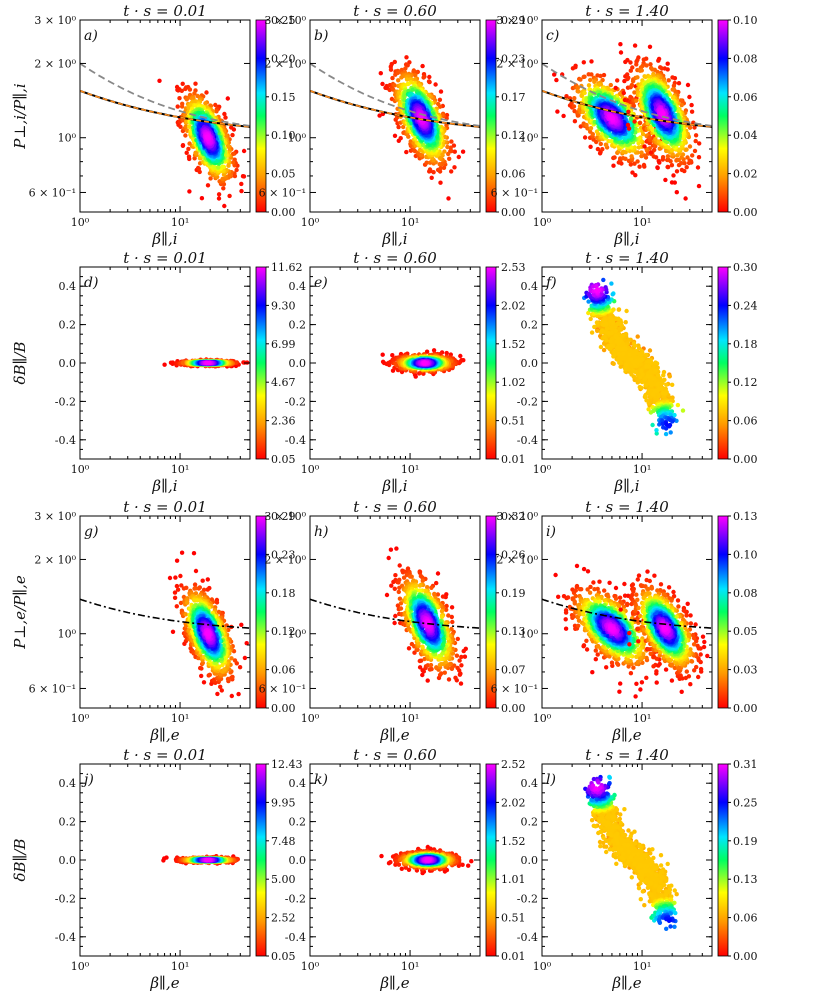 The height and width of the screenshot is (997, 830). I want to click on curve-dashed-gray, so click(395, 94).